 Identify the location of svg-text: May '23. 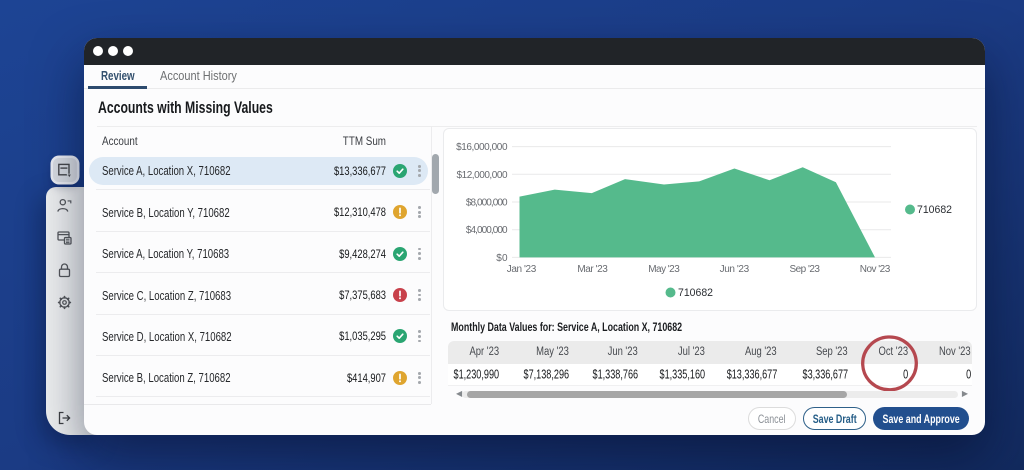
(664, 269).